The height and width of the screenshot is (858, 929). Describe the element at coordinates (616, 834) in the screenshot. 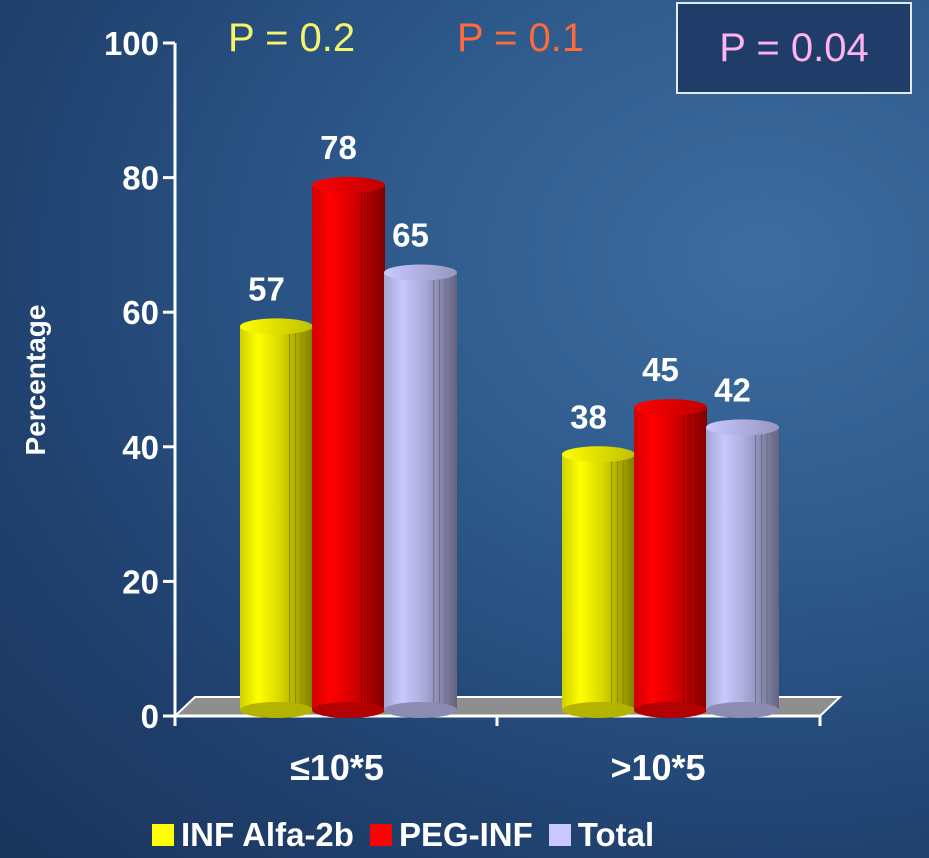

I see `legend-label: Total` at that location.